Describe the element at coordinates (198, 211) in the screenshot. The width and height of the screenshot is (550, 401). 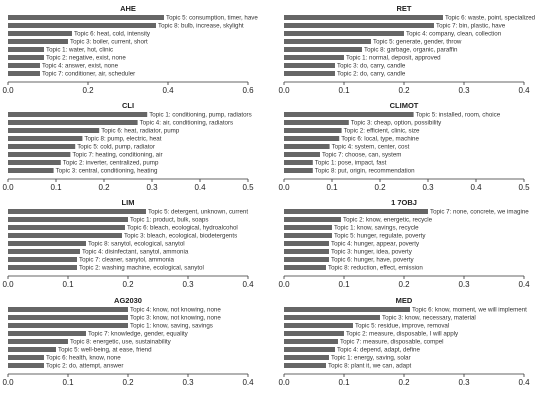
I see `bar-label: Topic 5: detergent, unknown, current` at that location.